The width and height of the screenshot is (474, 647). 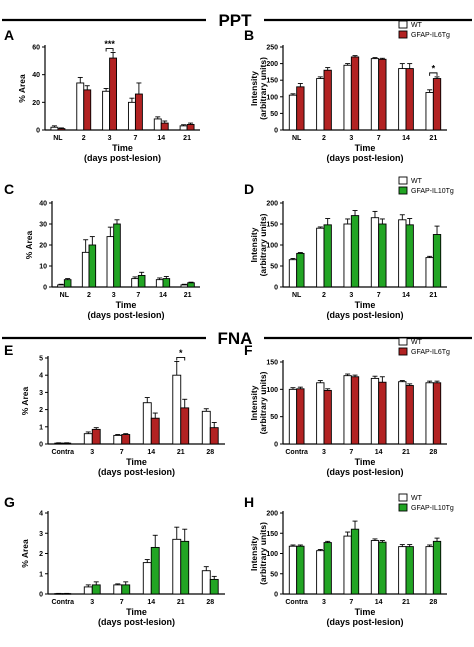 I want to click on y-tick-label: 150, so click(x=272, y=81).